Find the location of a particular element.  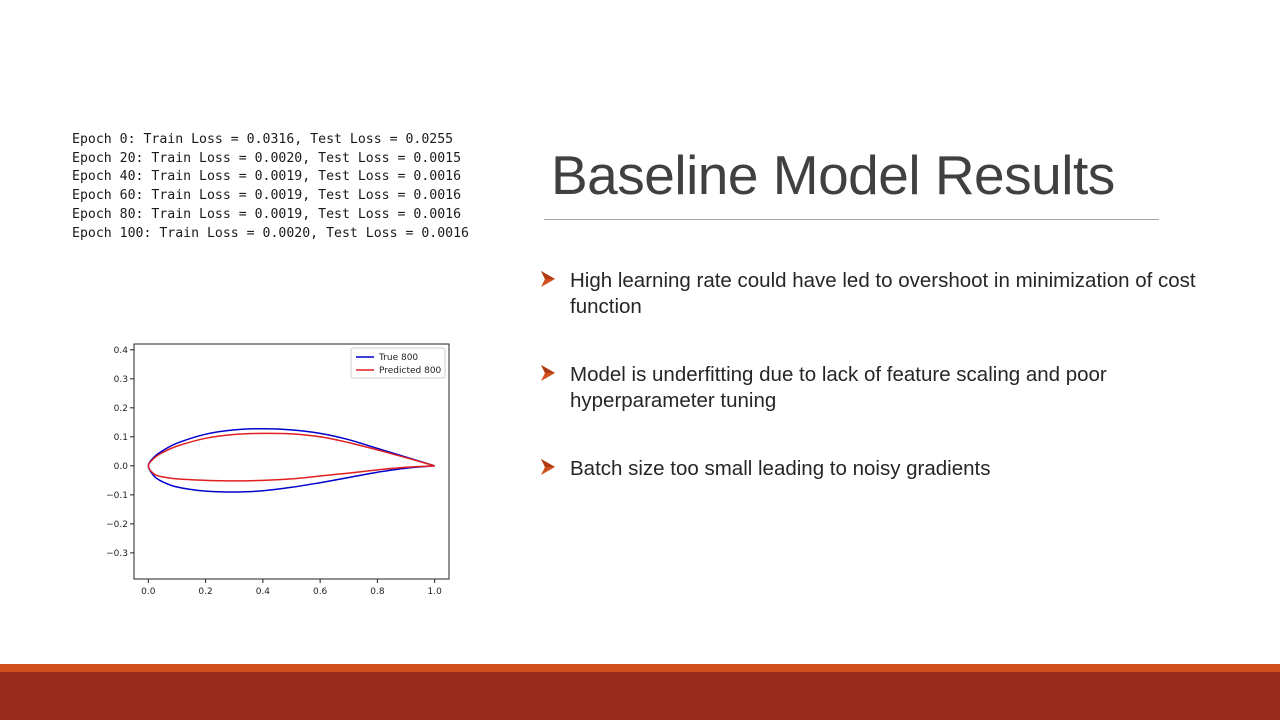

title-divider is located at coordinates (851, 219).